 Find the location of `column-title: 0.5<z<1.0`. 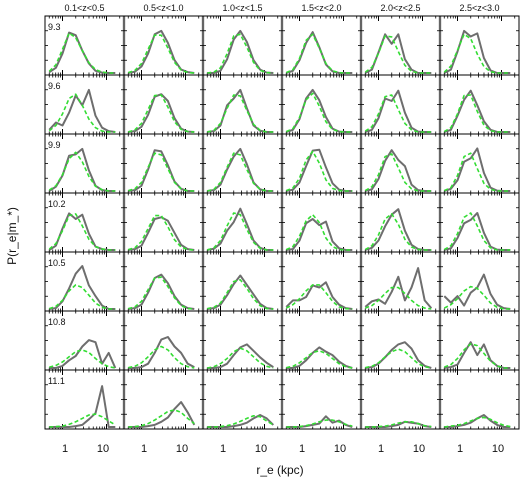

column-title: 0.5<z<1.0 is located at coordinates (163, 8).